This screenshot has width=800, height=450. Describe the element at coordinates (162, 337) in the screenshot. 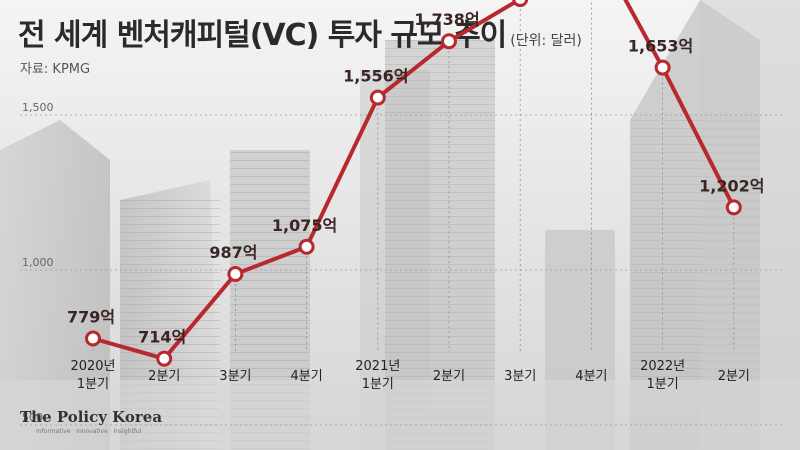

I see `data-label: 714억` at that location.